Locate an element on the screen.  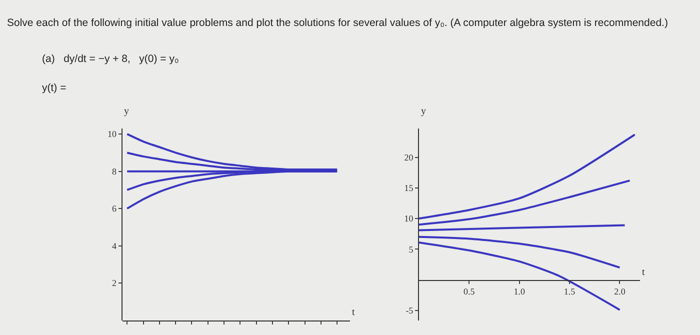
y-tick-label: 8 is located at coordinates (114, 171).